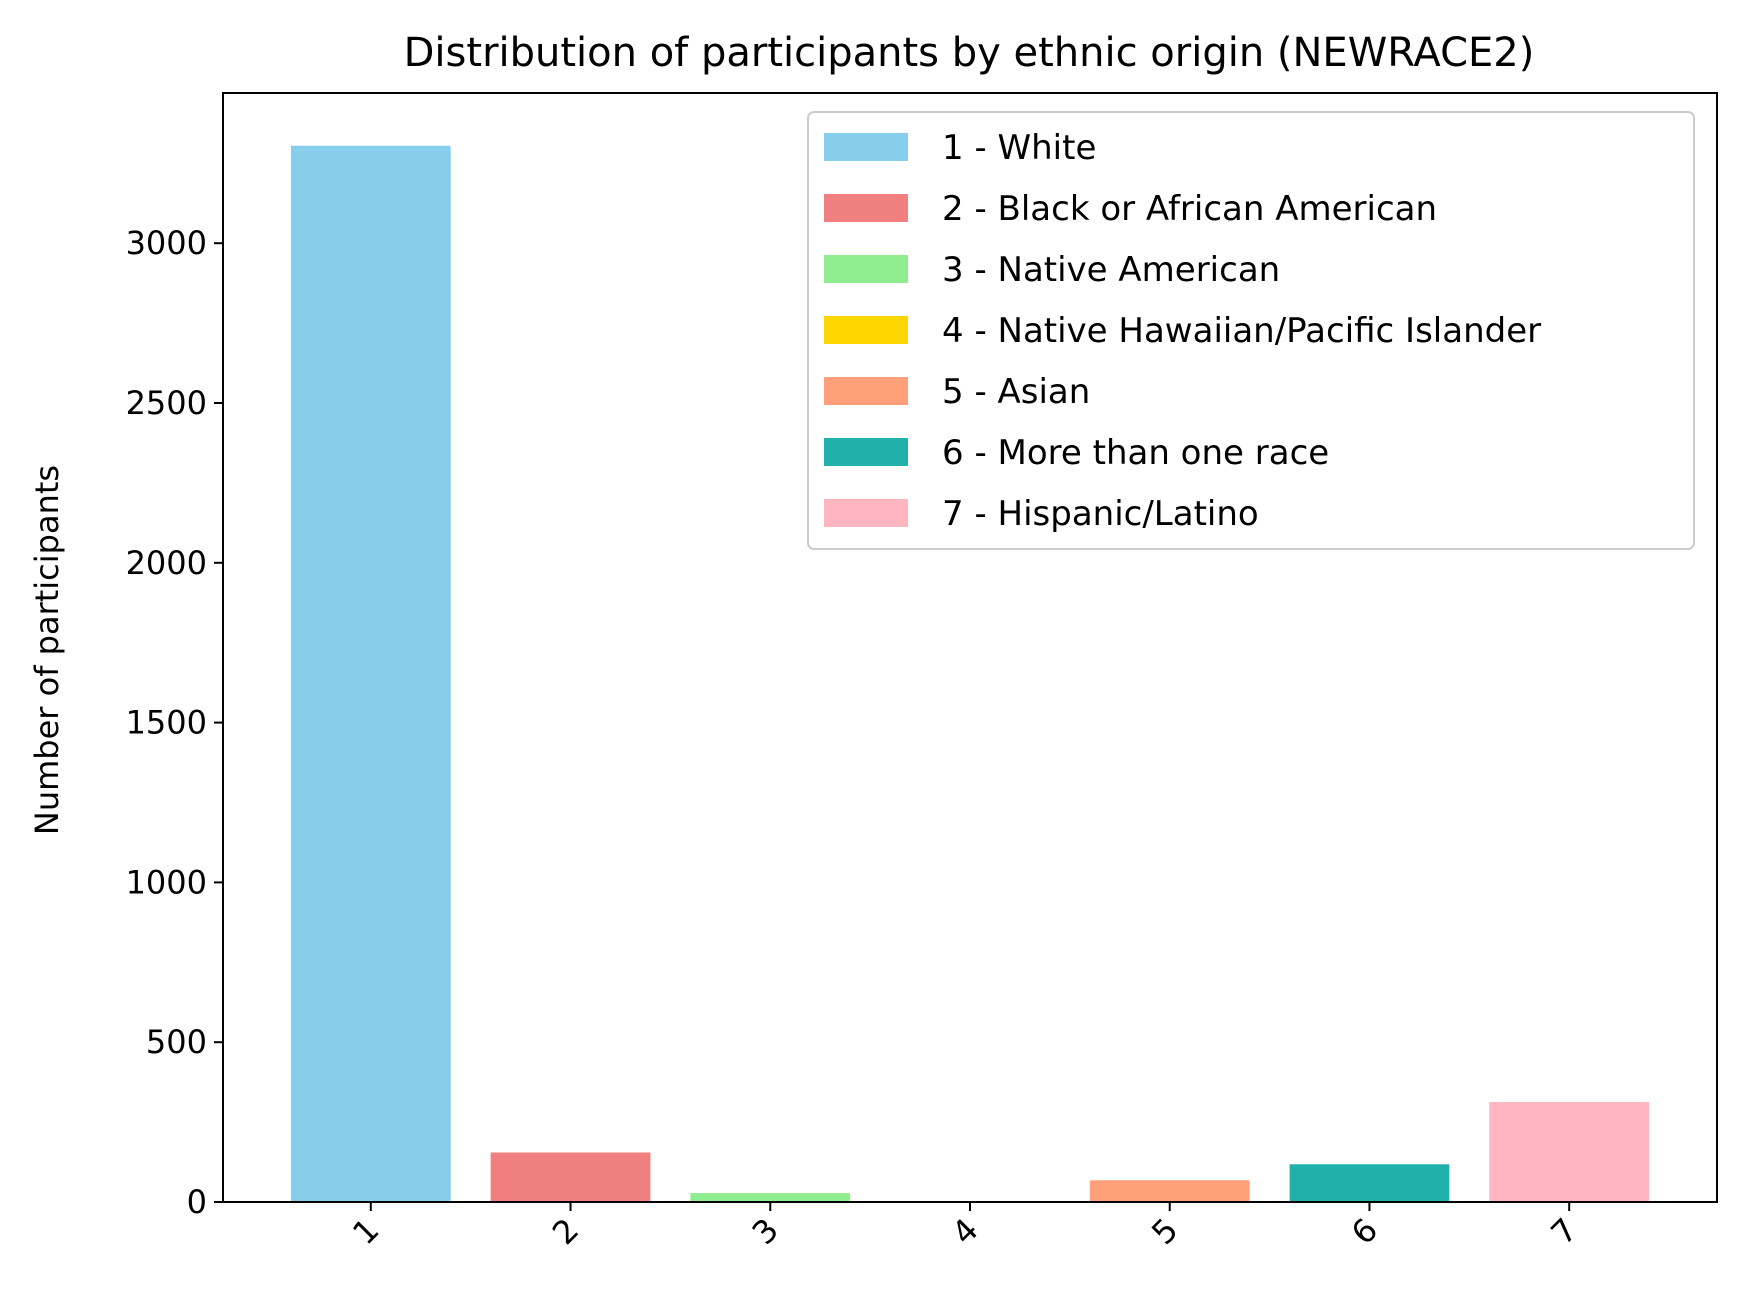  What do you see at coordinates (1100, 514) in the screenshot?
I see `legend-label: 7 - Hispanic/Latino` at bounding box center [1100, 514].